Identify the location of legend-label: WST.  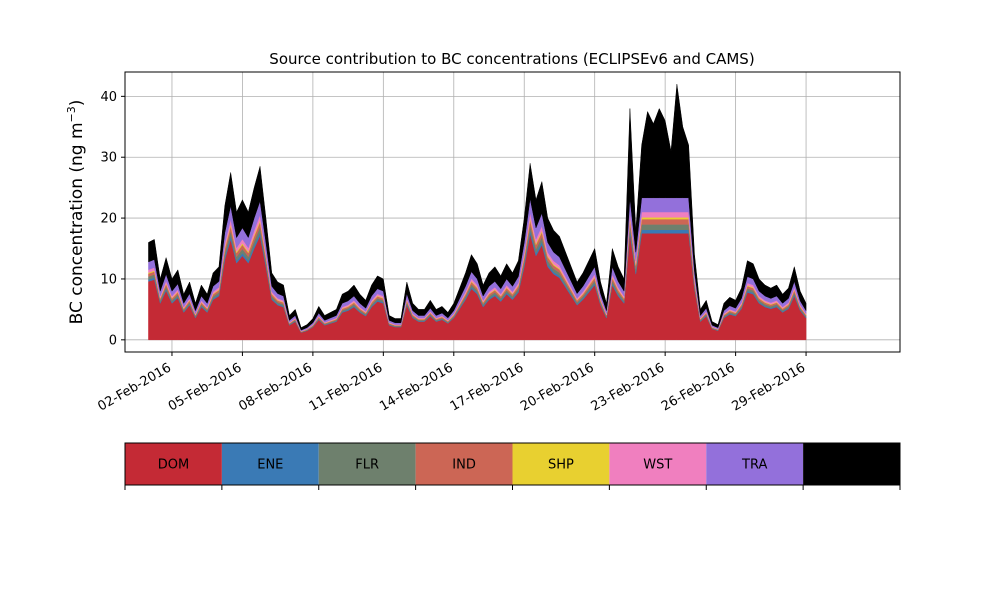
(657, 465).